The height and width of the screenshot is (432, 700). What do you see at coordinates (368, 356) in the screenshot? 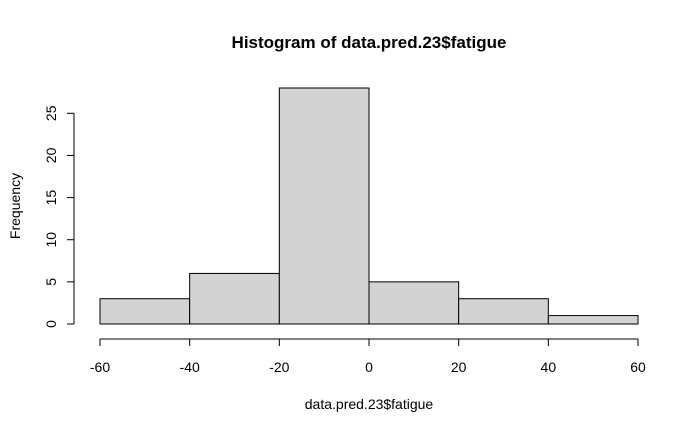
I see `x-axis: -60 -40 -20 0 20 40 60` at bounding box center [368, 356].